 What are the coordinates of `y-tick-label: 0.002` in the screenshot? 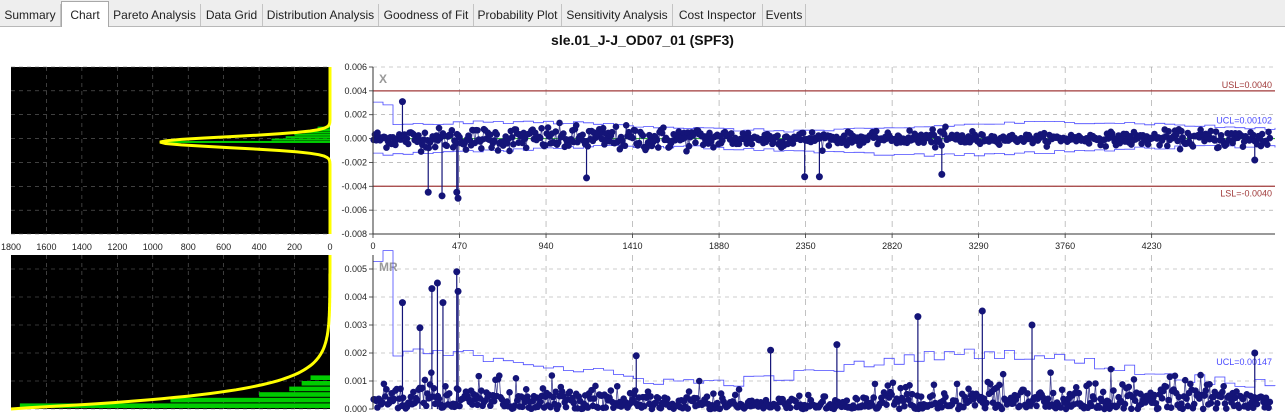 It's located at (355, 115).